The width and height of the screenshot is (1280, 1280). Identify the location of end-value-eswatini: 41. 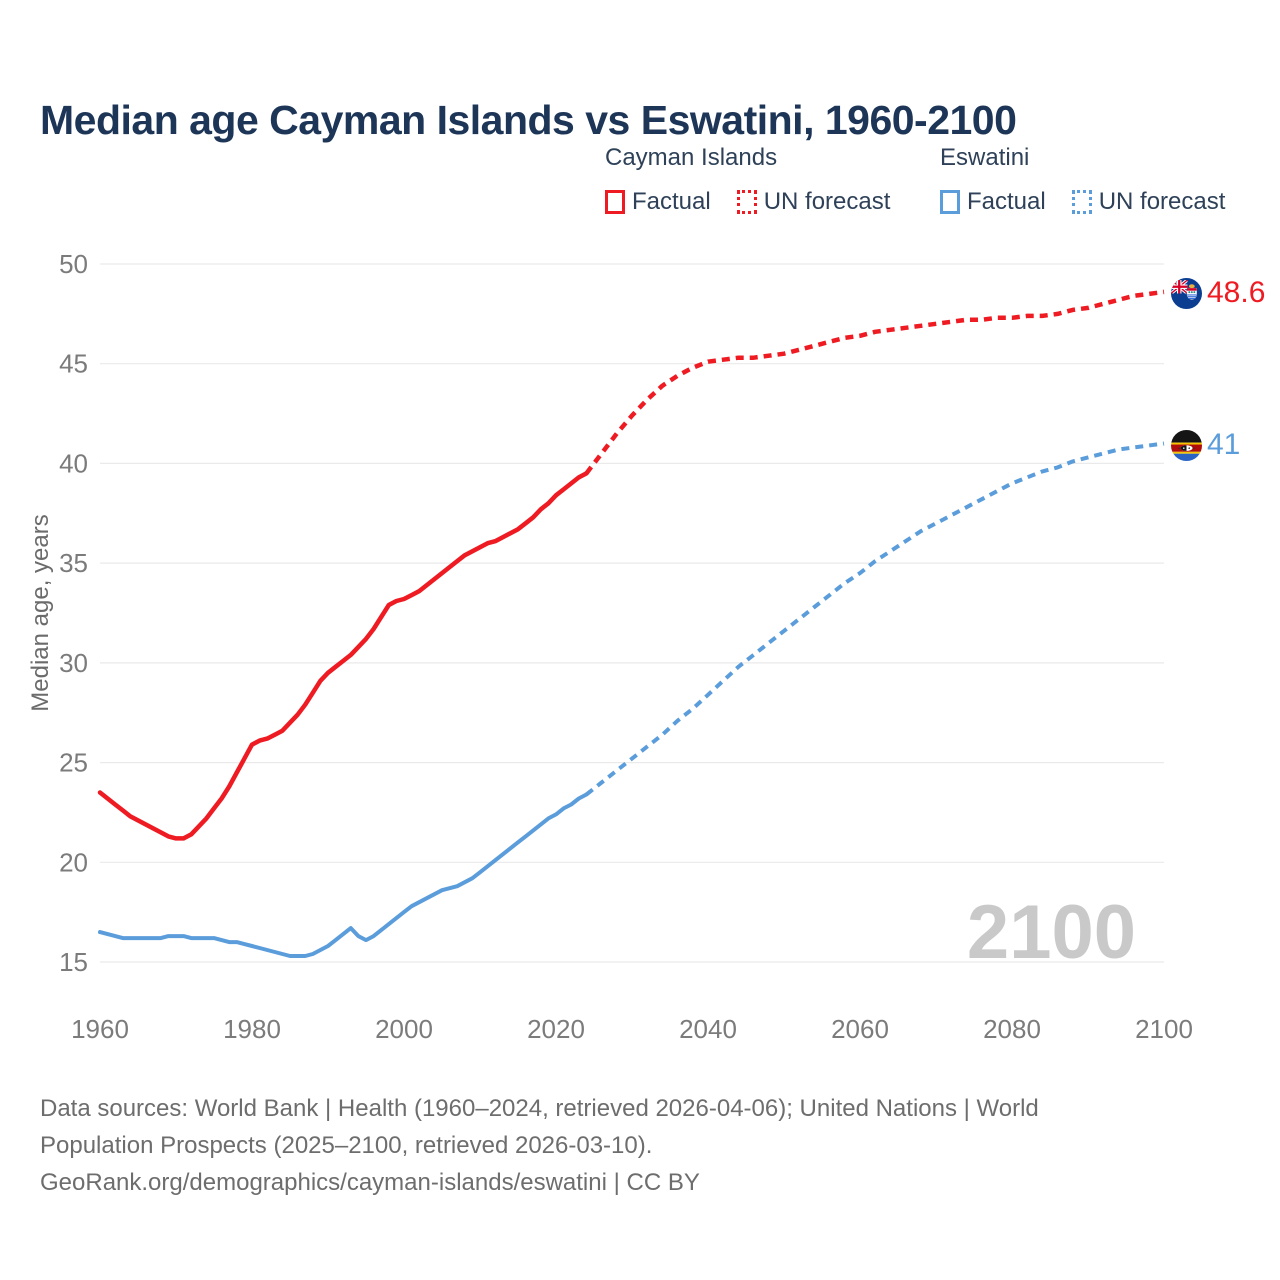
(1224, 444).